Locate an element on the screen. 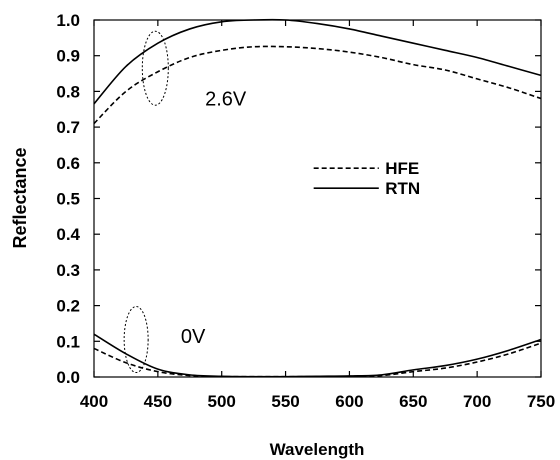 Image resolution: width=560 pixels, height=460 pixels. legend-label-rtn: RTN is located at coordinates (402, 188).